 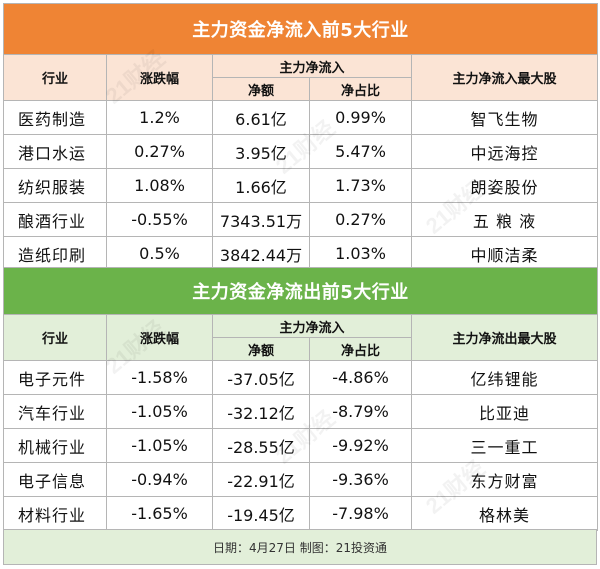 I want to click on net-amount-cell: 7343.51万, so click(x=261, y=219).